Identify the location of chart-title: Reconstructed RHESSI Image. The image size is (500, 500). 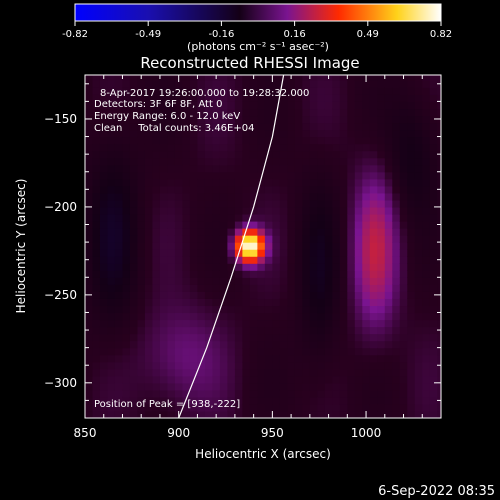
(249, 63).